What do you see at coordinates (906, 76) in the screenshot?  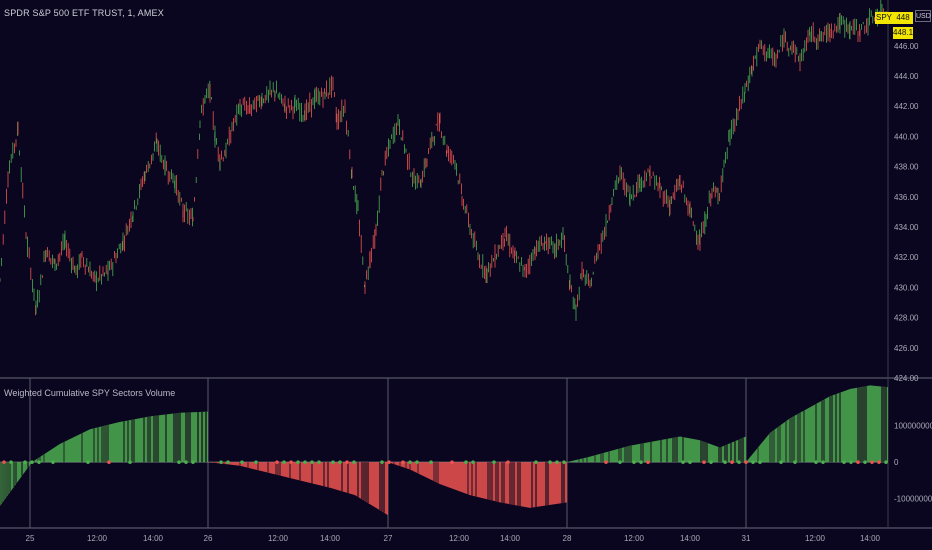 I see `price-tick-label: 444.00` at bounding box center [906, 76].